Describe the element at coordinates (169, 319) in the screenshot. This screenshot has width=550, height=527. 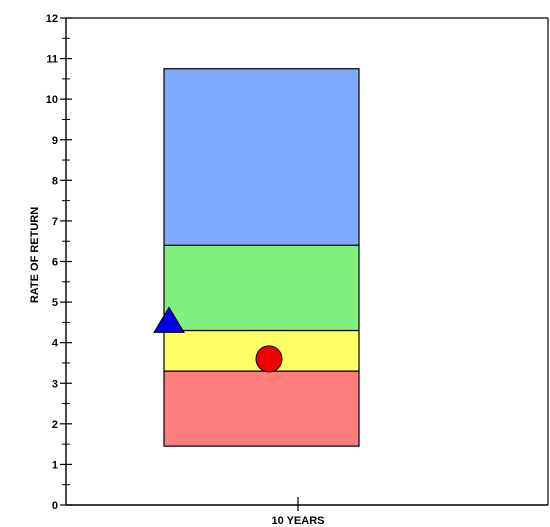
I see `marker-triangle` at that location.